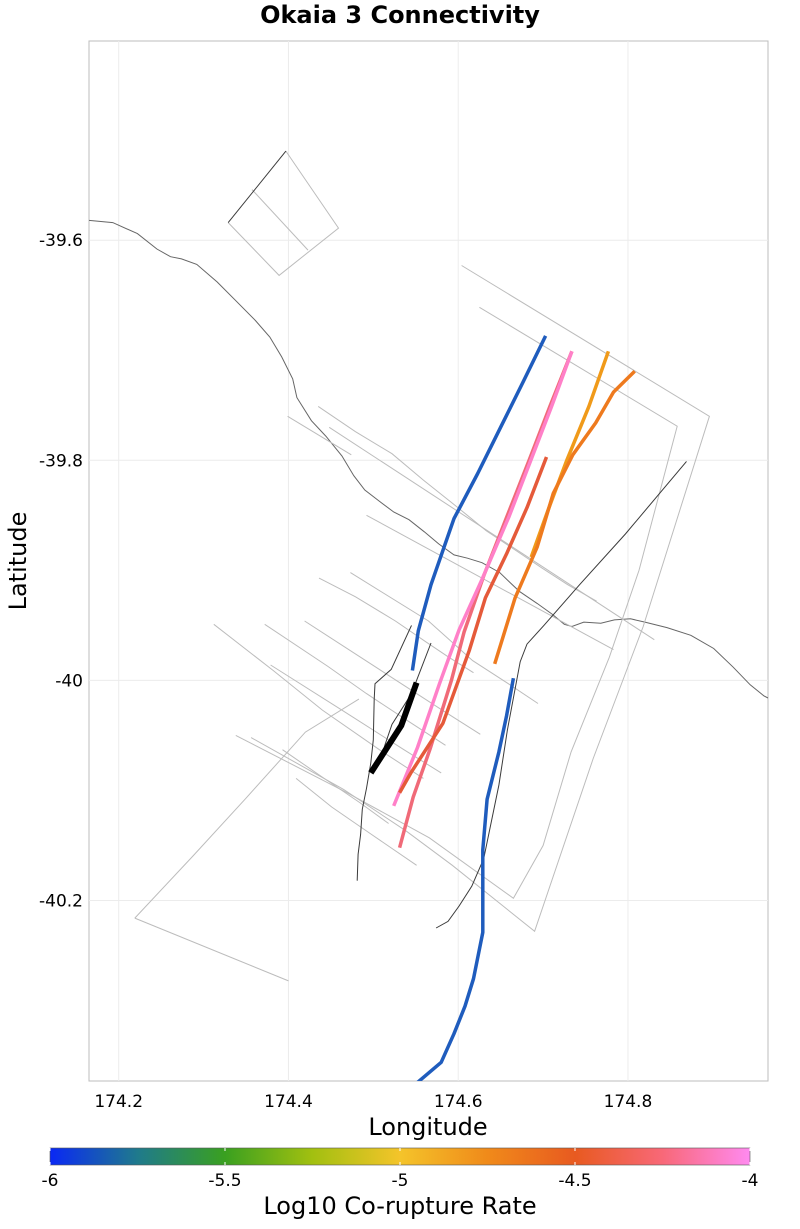  What do you see at coordinates (400, 15) in the screenshot?
I see `chart-title: Okaia 3 Connectivity` at bounding box center [400, 15].